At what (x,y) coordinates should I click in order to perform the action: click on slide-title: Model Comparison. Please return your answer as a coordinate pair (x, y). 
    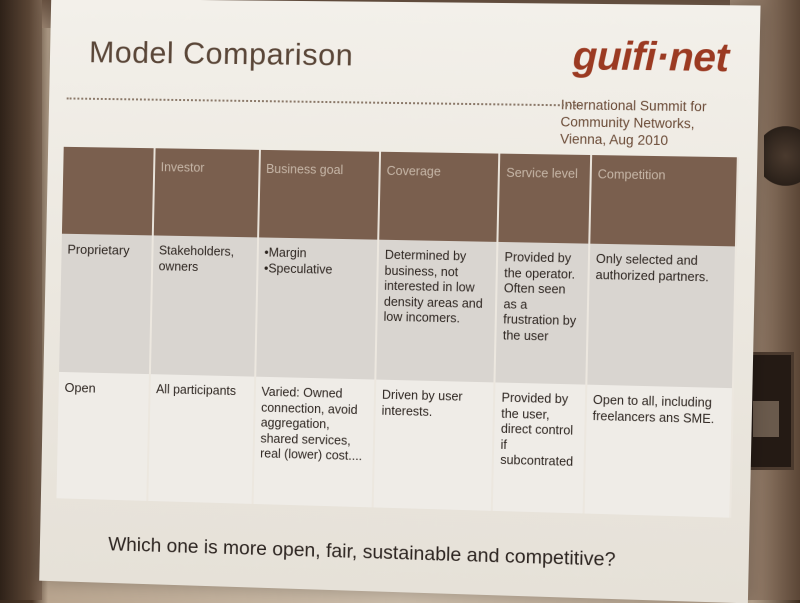
    Looking at the image, I should click on (221, 53).